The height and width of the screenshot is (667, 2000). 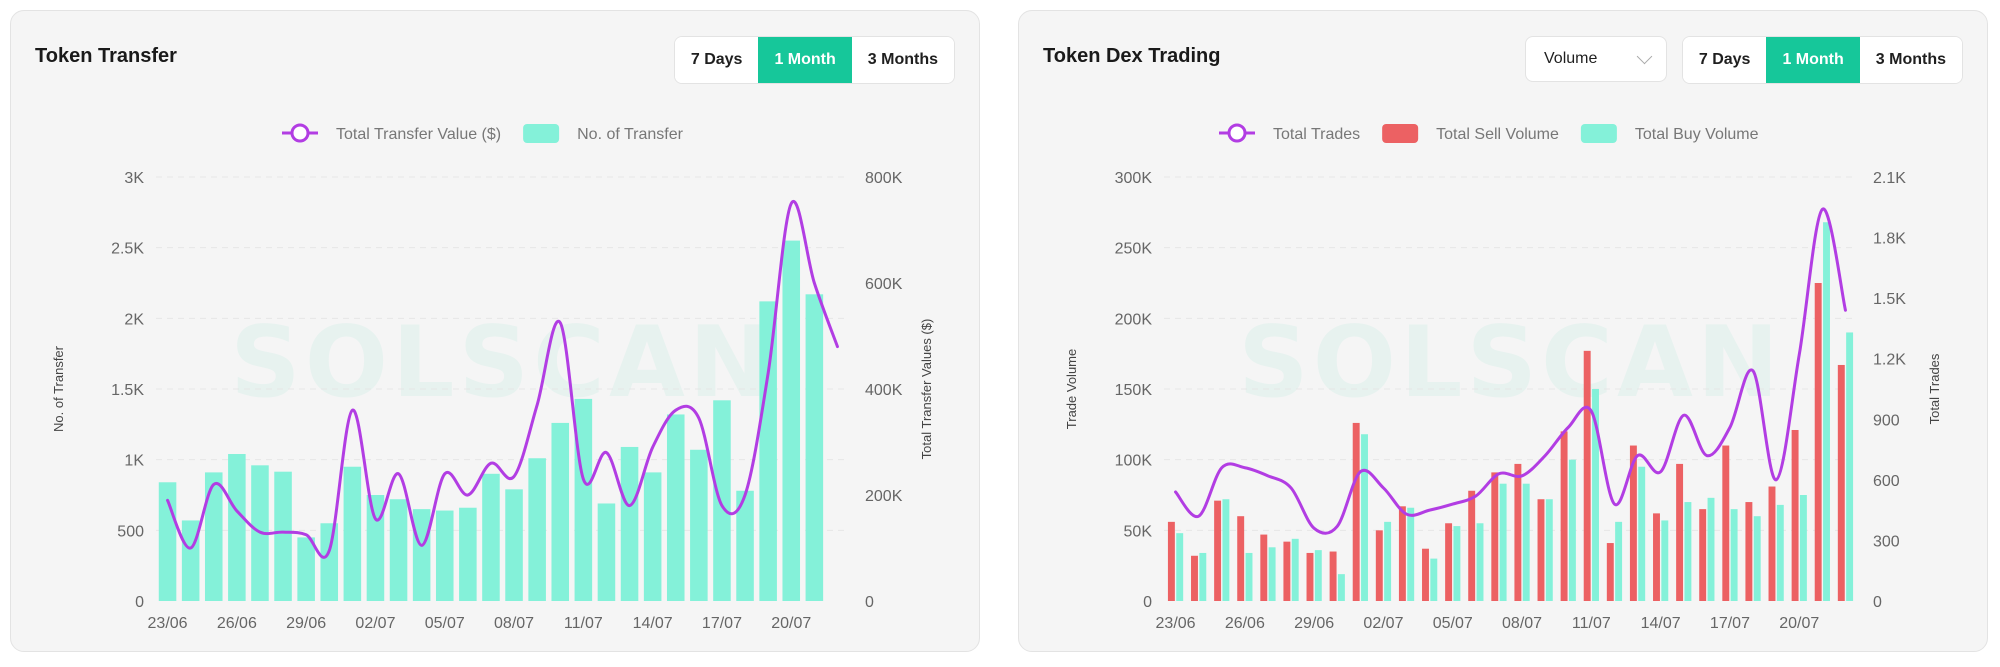 I want to click on x-axis-tick-label: 29/06, so click(x=1314, y=623).